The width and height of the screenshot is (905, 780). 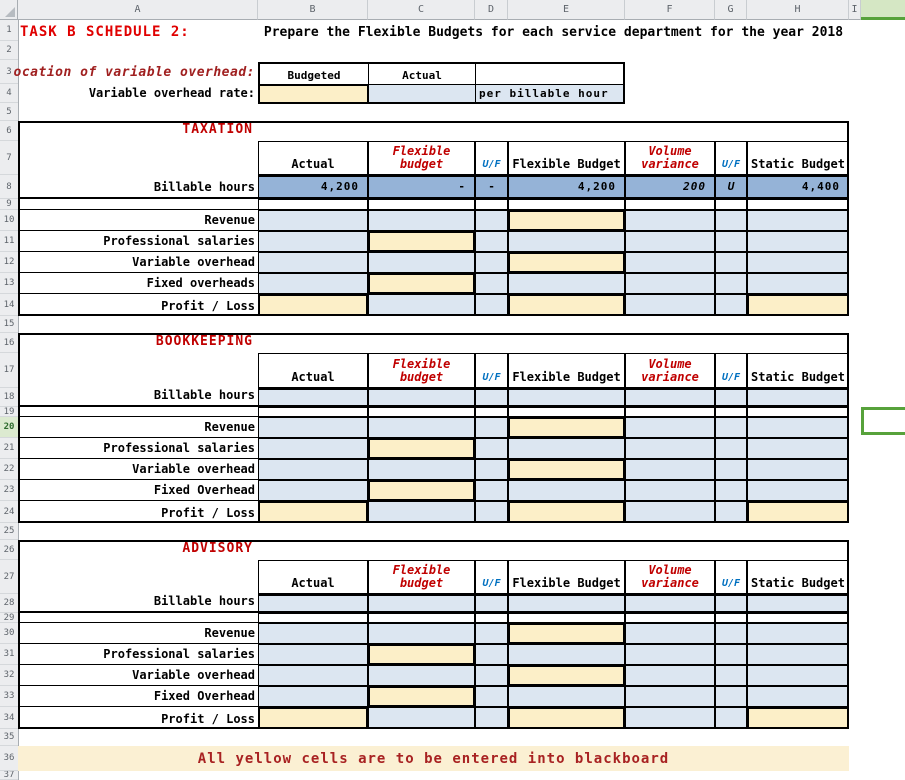 What do you see at coordinates (731, 696) in the screenshot?
I see `cell-G33-advisory` at bounding box center [731, 696].